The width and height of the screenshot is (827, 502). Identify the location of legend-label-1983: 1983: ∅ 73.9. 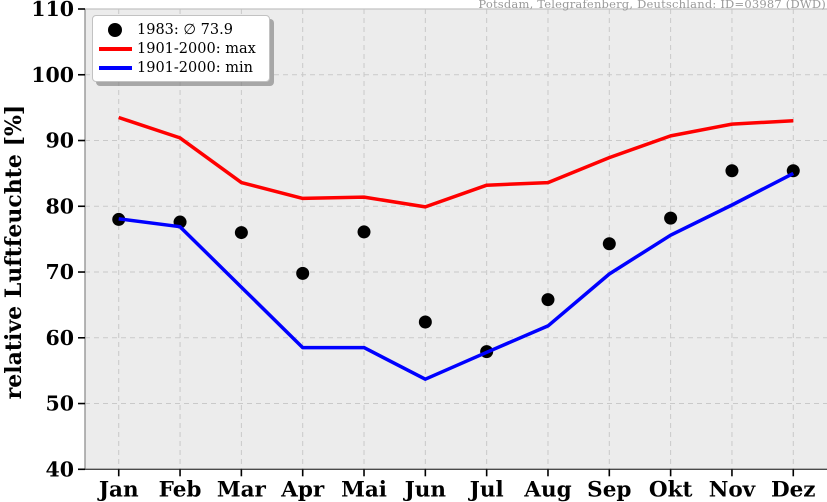
(185, 29).